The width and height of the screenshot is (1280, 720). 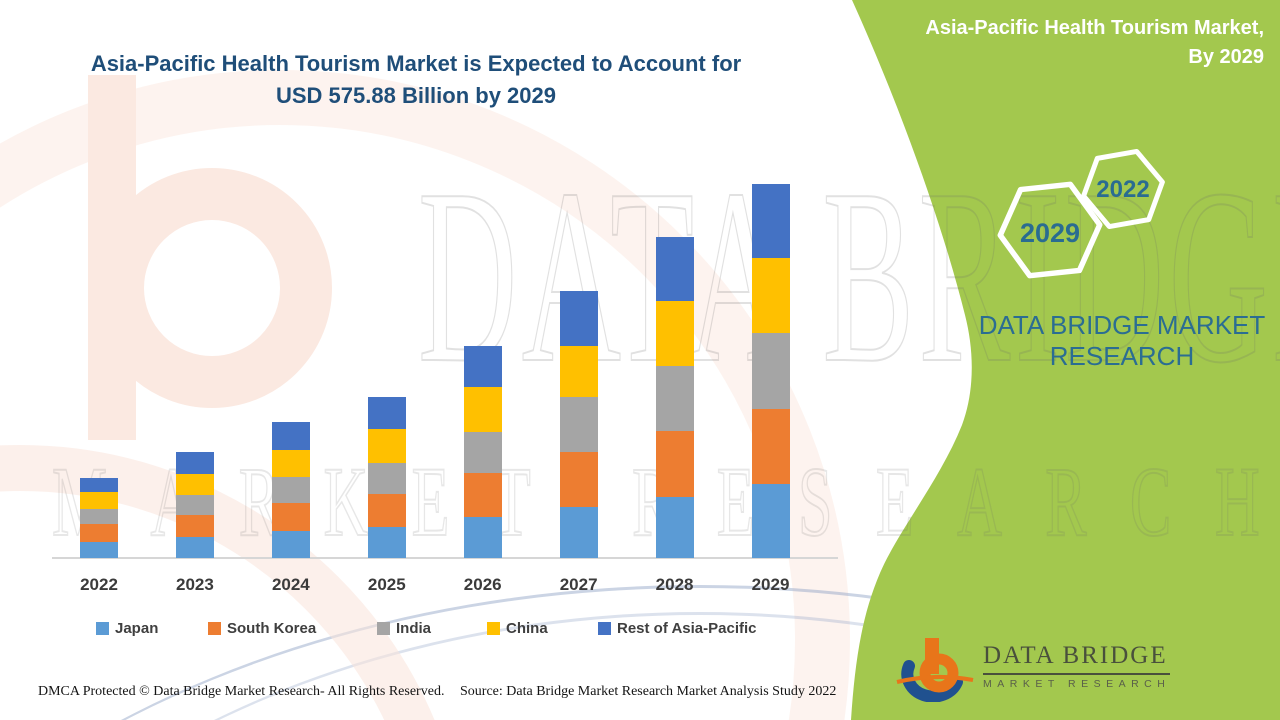 What do you see at coordinates (386, 446) in the screenshot?
I see `bar-segment-2025-china` at bounding box center [386, 446].